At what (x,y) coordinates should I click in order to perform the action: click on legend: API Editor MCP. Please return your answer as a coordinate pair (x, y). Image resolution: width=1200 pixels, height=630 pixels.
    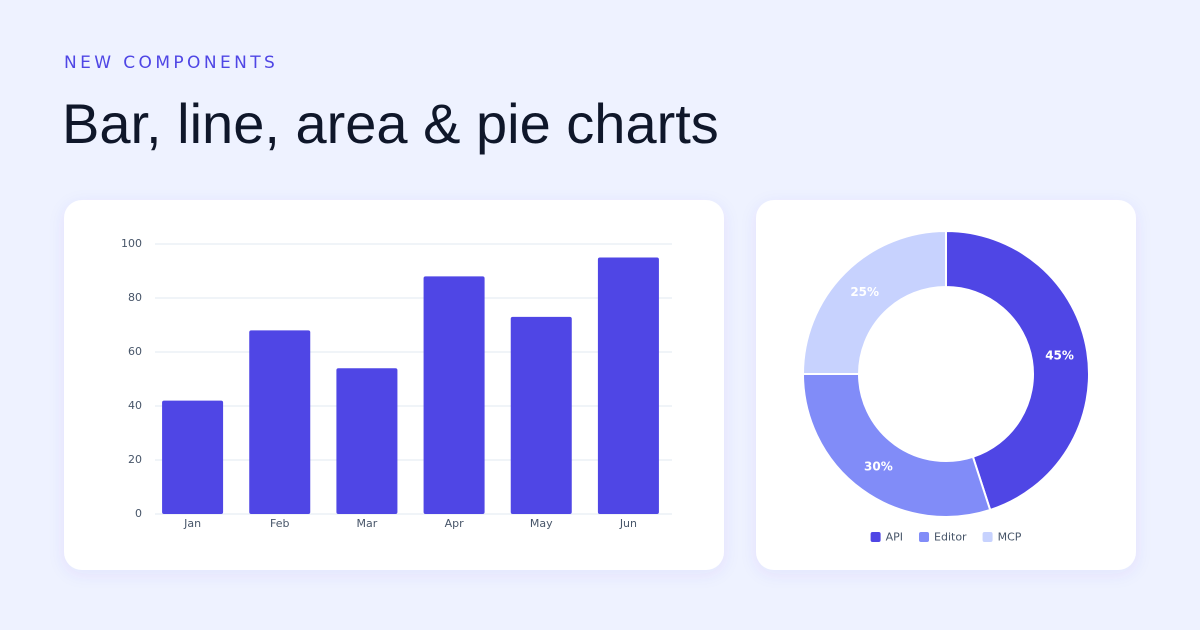
    Looking at the image, I should click on (946, 537).